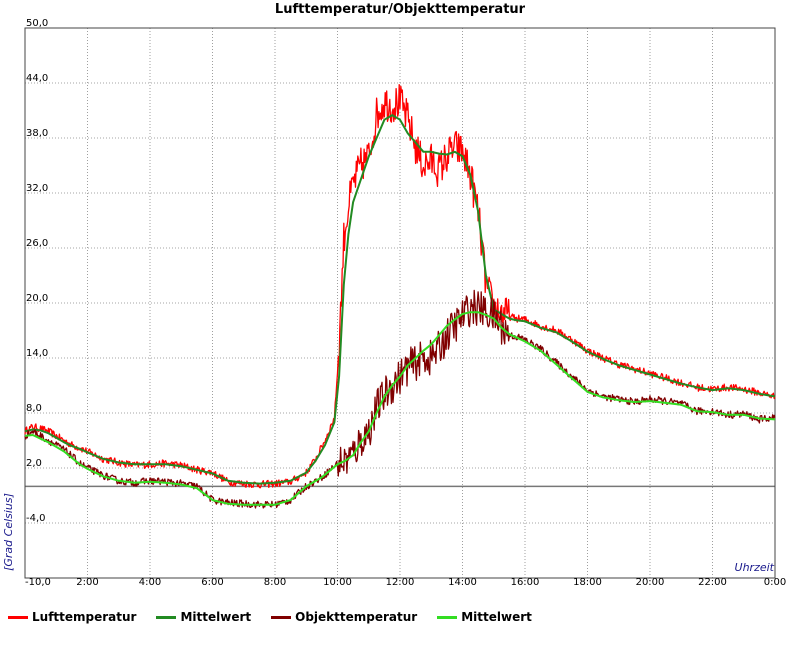  What do you see at coordinates (37, 298) in the screenshot?
I see `y-tick-label: 20,0` at bounding box center [37, 298].